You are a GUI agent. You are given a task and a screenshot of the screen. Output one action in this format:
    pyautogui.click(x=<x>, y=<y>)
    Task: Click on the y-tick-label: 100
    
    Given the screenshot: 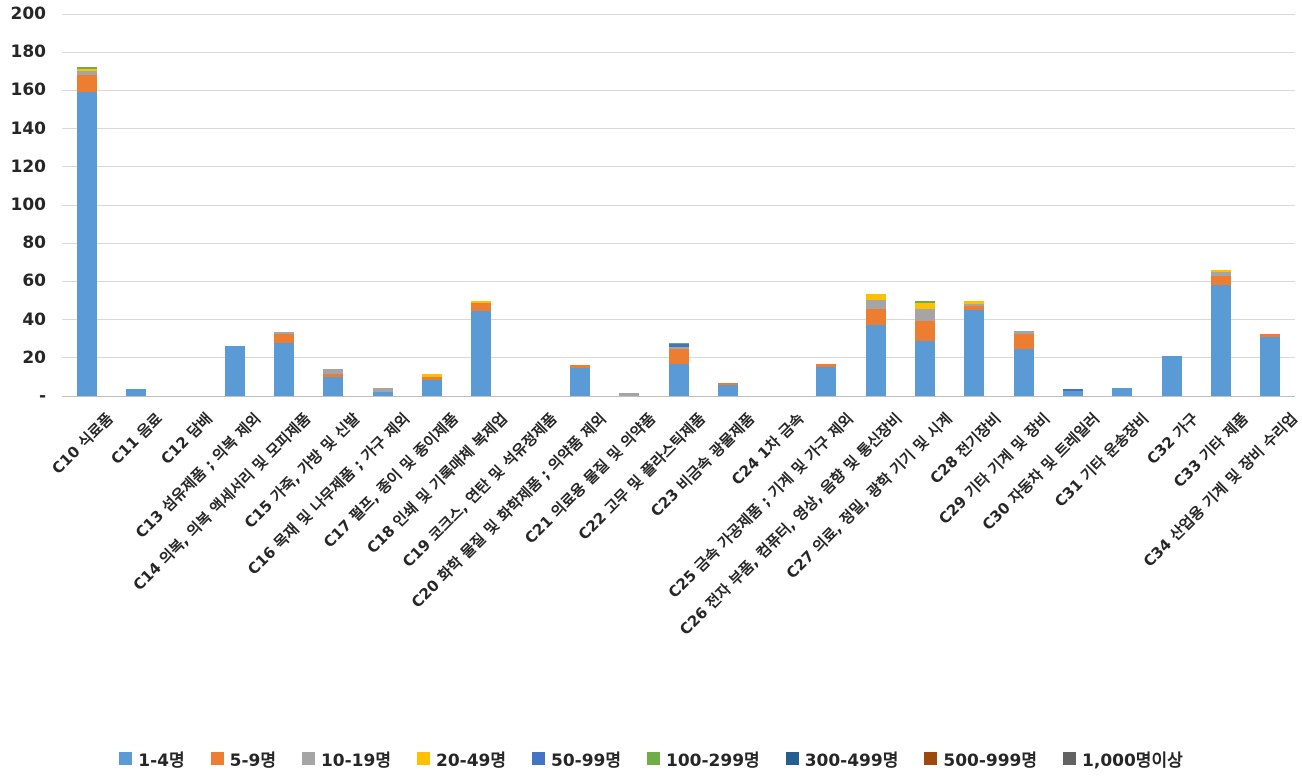 What is the action you would take?
    pyautogui.click(x=28, y=205)
    